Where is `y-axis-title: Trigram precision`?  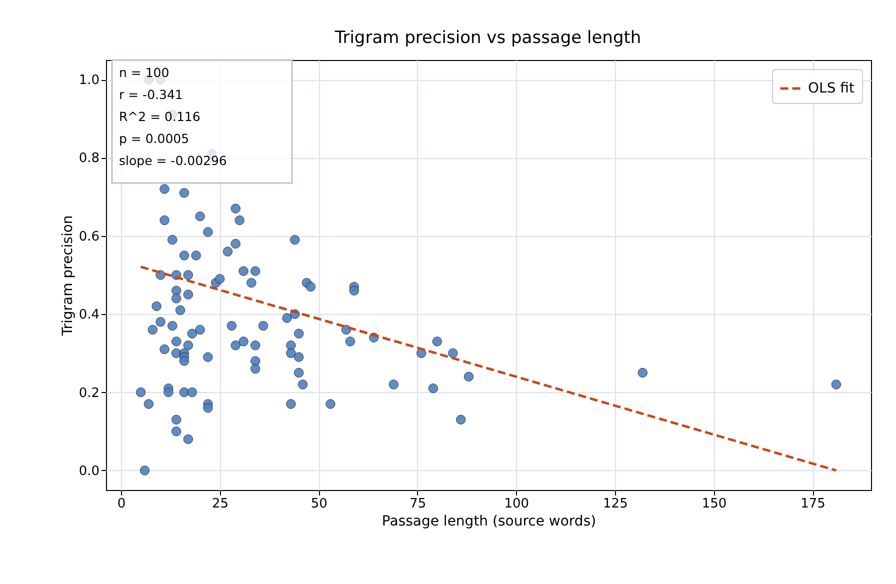
y-axis-title: Trigram precision is located at coordinates (68, 276).